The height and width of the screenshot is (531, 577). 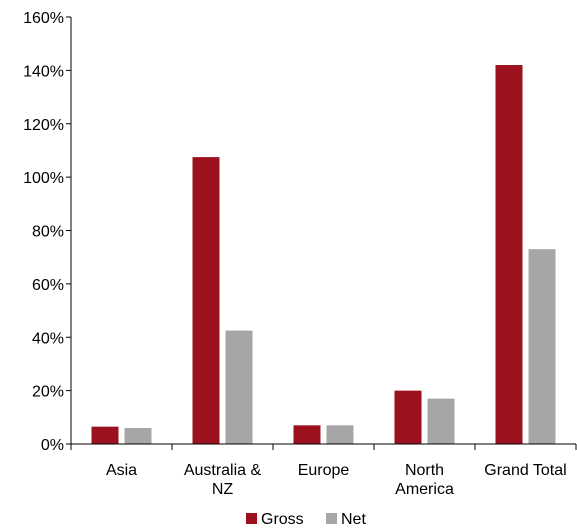 What do you see at coordinates (353, 519) in the screenshot?
I see `legend-label: Net` at bounding box center [353, 519].